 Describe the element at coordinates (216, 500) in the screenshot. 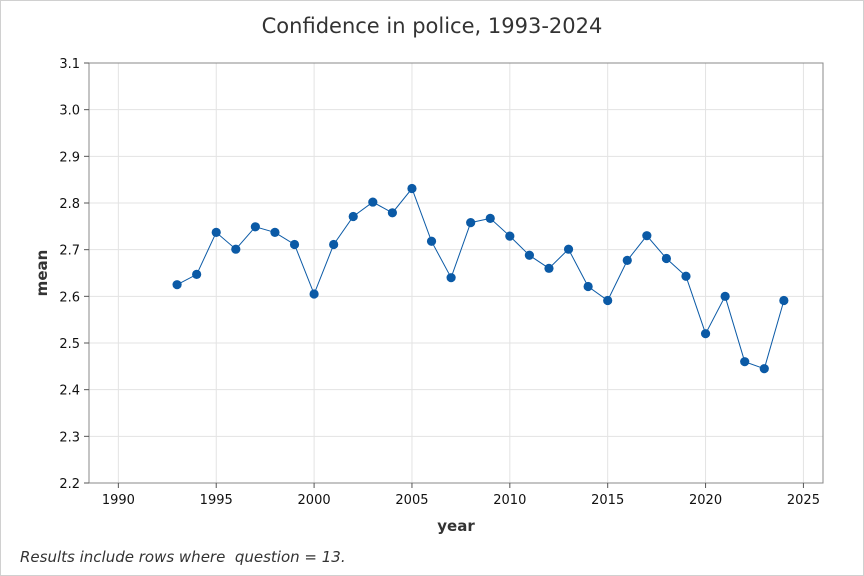

I see `x-tick-label: 1995` at that location.